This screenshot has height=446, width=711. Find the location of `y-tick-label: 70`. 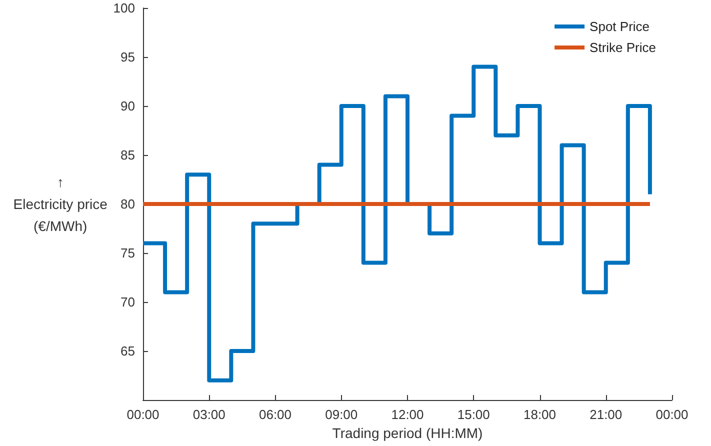

y-tick-label: 70 is located at coordinates (127, 302).